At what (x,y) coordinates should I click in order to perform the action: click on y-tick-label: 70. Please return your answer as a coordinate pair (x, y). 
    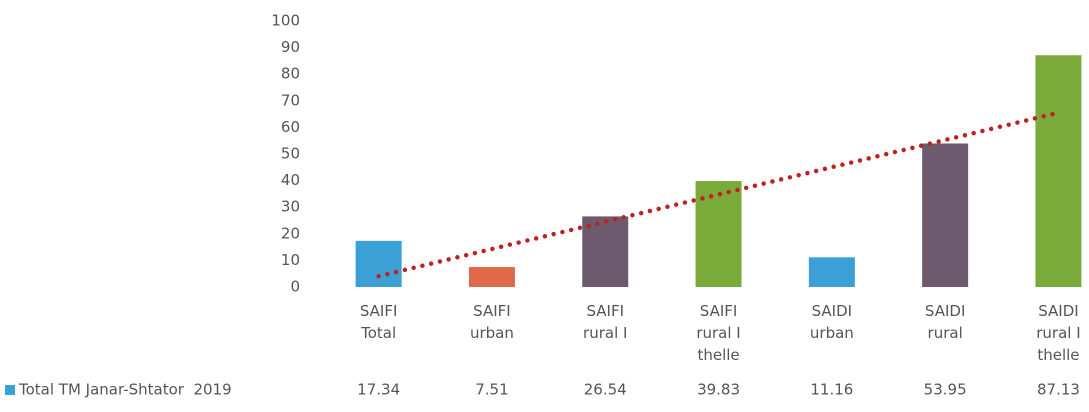
    Looking at the image, I should click on (290, 100).